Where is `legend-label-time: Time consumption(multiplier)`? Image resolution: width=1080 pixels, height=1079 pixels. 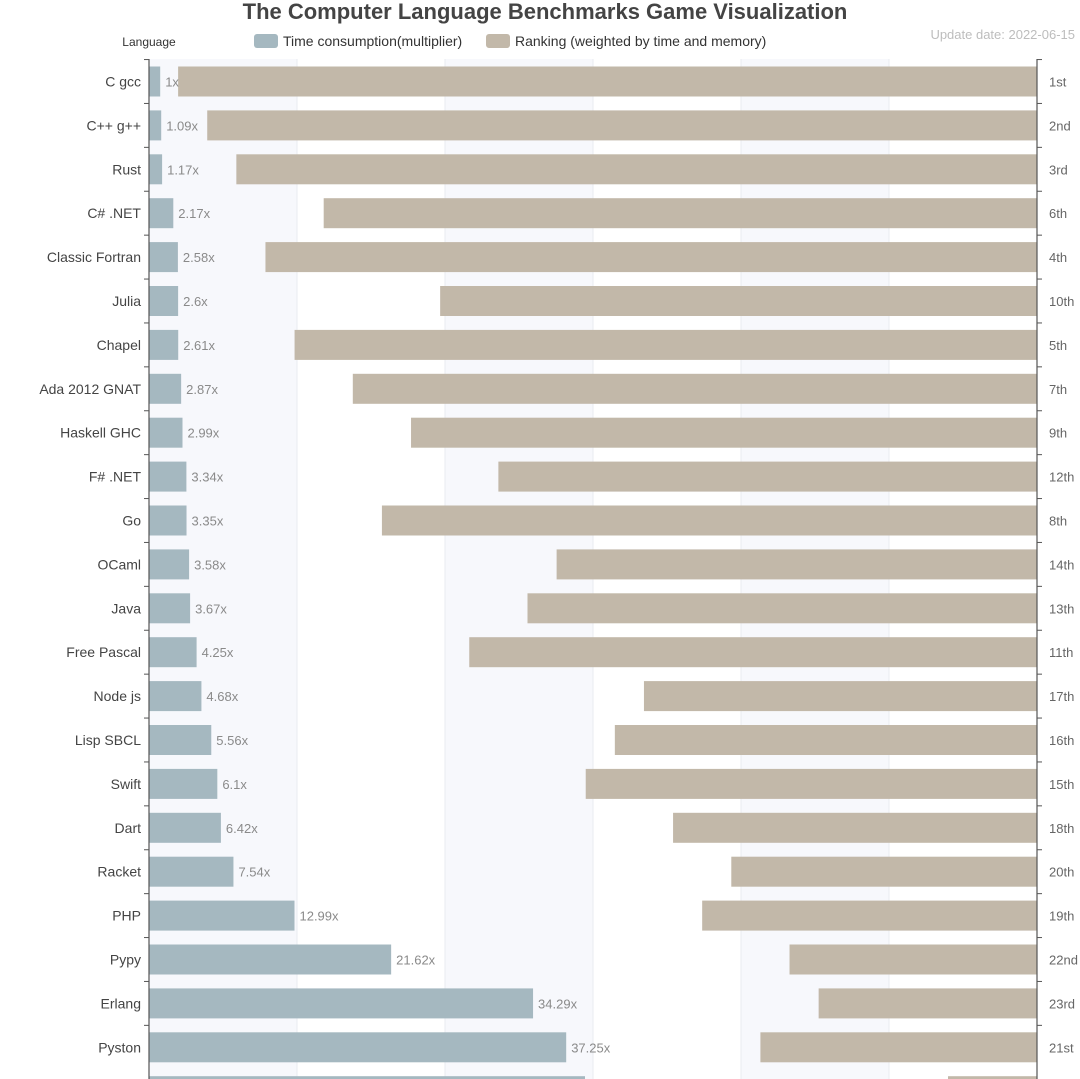
legend-label-time: Time consumption(multiplier) is located at coordinates (372, 41).